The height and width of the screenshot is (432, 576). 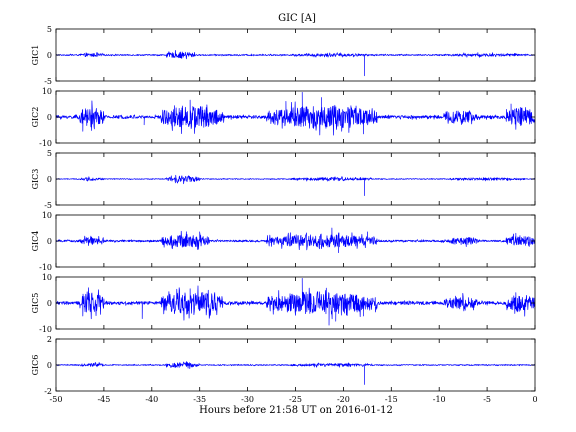 I want to click on panel-1: -5 0 5 GIC1, so click(x=283, y=55).